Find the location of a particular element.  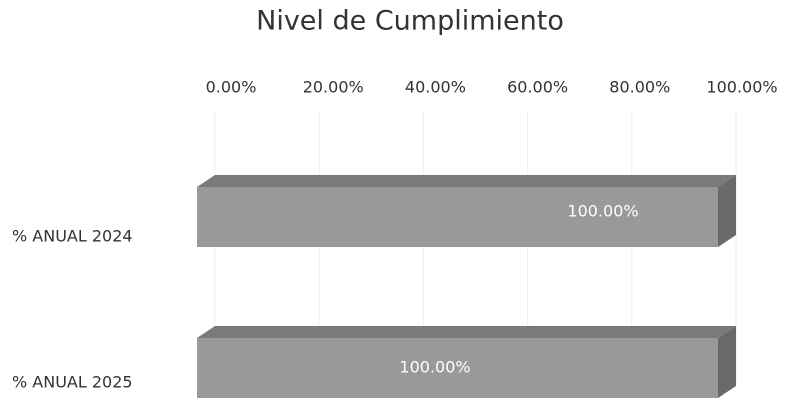

y-tick-label: % ANUAL 2024 is located at coordinates (72, 236).